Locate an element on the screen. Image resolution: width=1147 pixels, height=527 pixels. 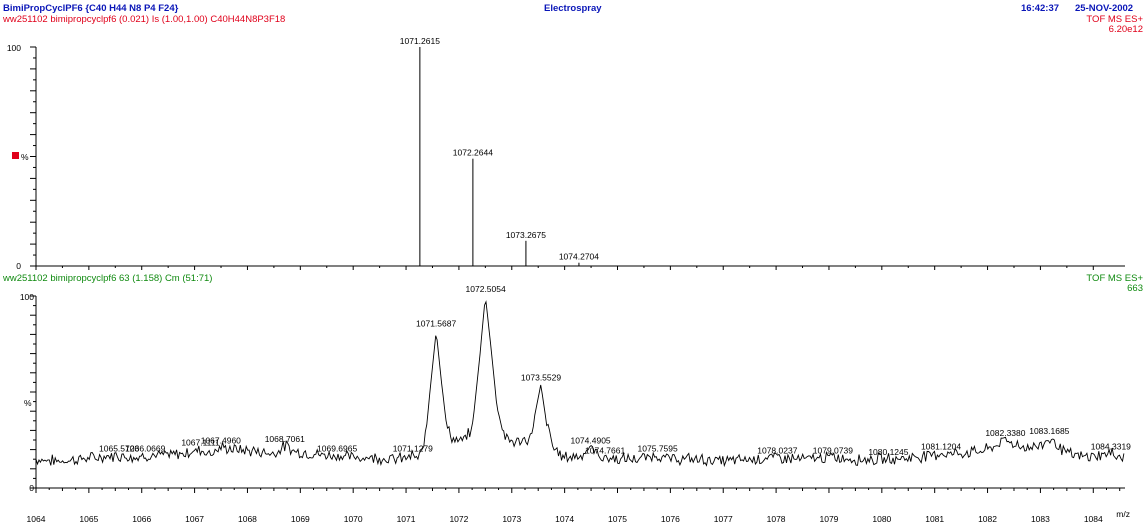
x-tick-label: 1070 is located at coordinates (353, 519).